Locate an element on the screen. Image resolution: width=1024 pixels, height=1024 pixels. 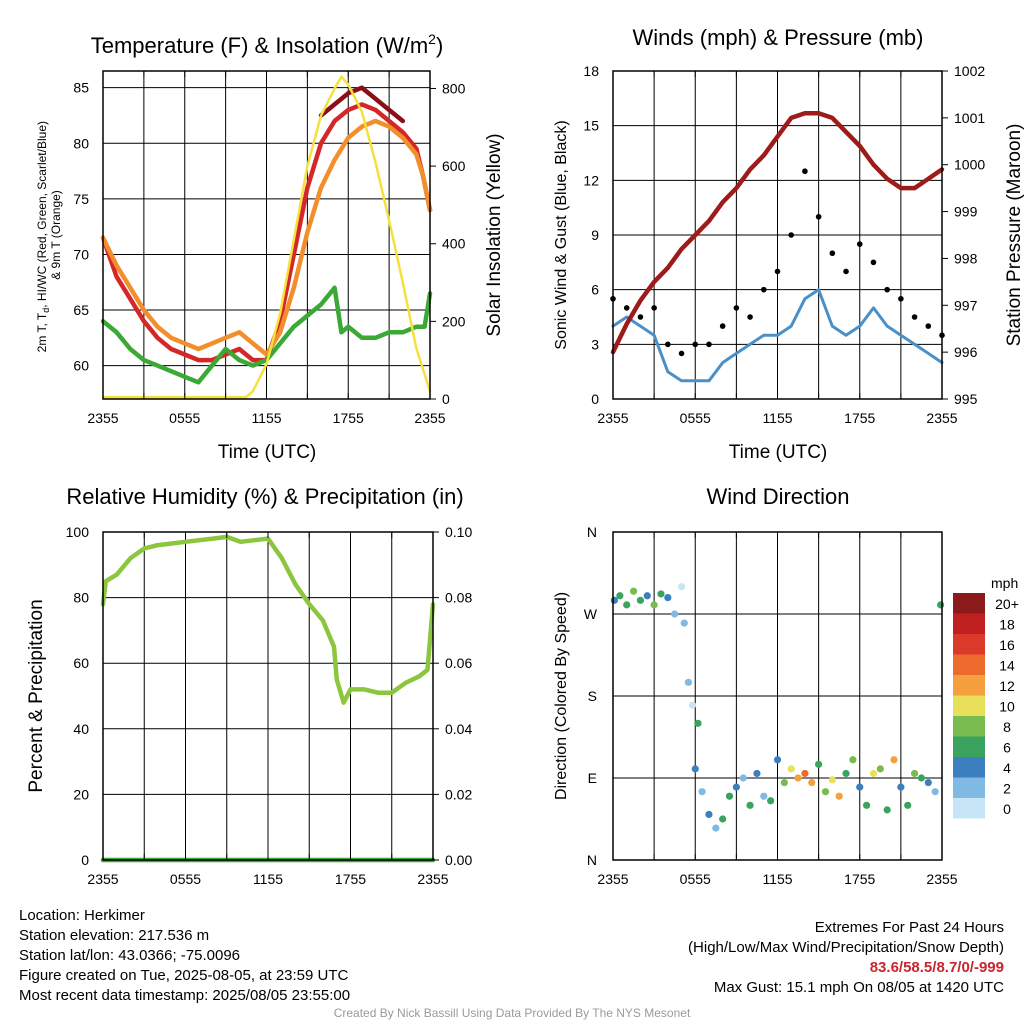
winds-grid is located at coordinates (777, 235).